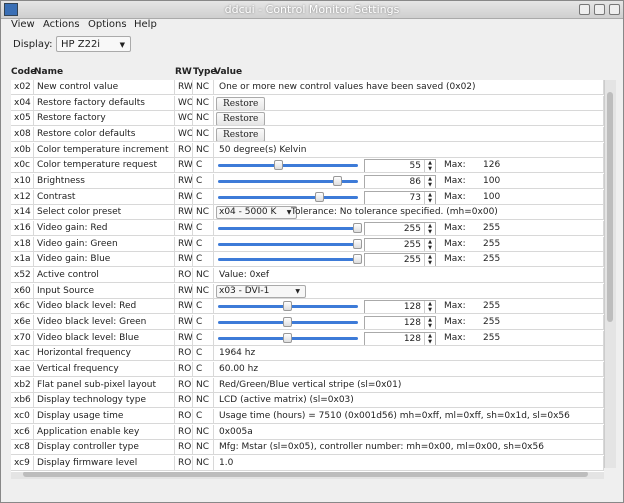 This screenshot has width=624, height=503. What do you see at coordinates (104, 229) in the screenshot?
I see `cell-name: Video gain: Red` at bounding box center [104, 229].